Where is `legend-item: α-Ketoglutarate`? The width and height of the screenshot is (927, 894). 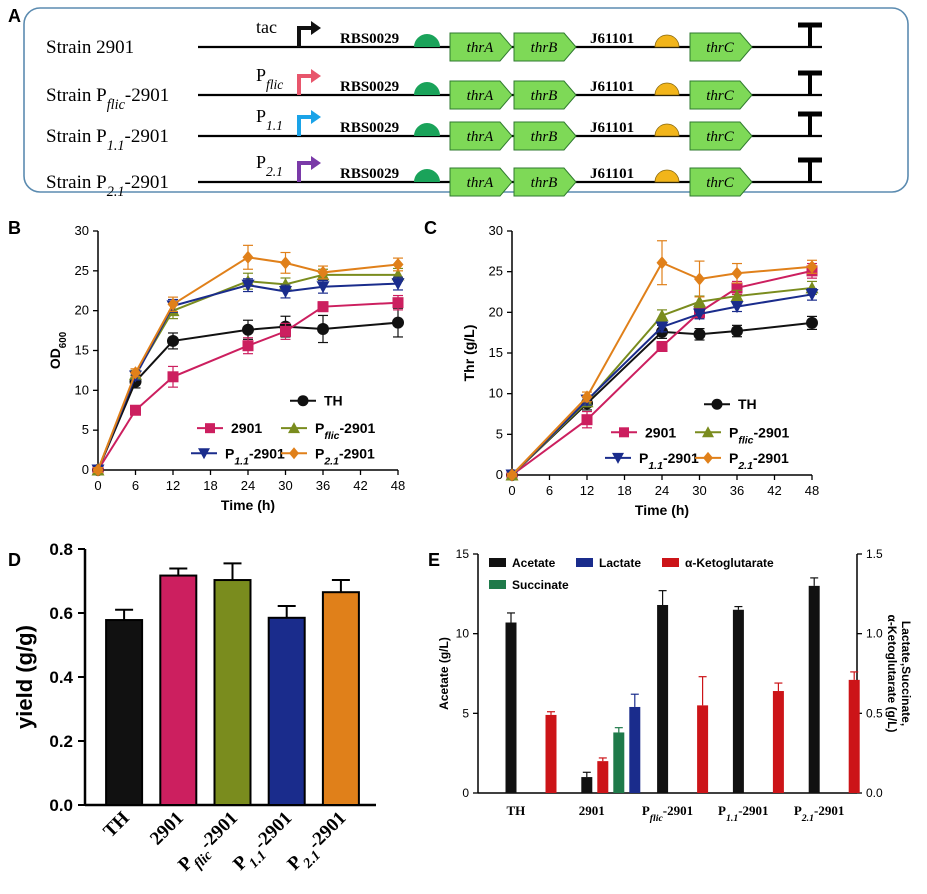
legend-item: α-Ketoglutarate is located at coordinates (718, 563).